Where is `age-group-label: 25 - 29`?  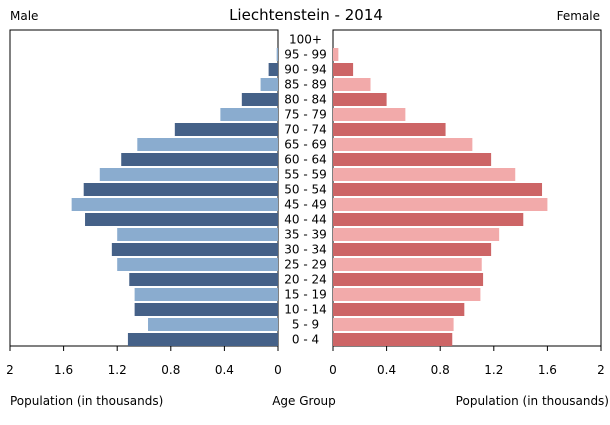
age-group-label: 25 - 29 is located at coordinates (305, 265).